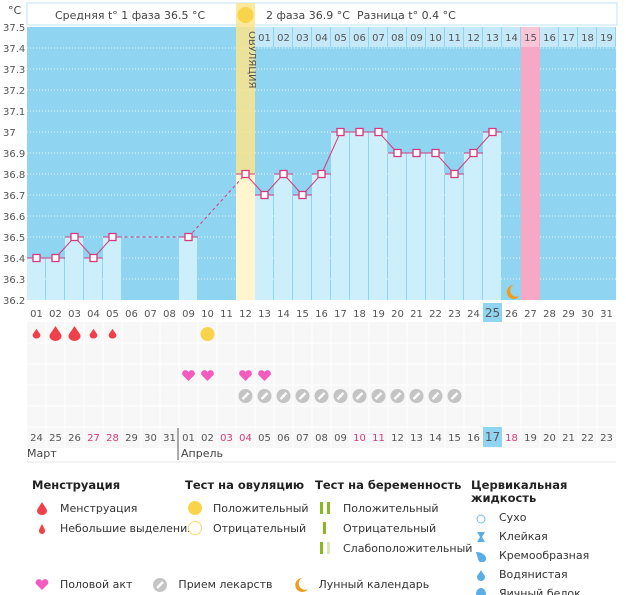  What do you see at coordinates (74, 314) in the screenshot?
I see `cycle-day-label: 03` at bounding box center [74, 314].